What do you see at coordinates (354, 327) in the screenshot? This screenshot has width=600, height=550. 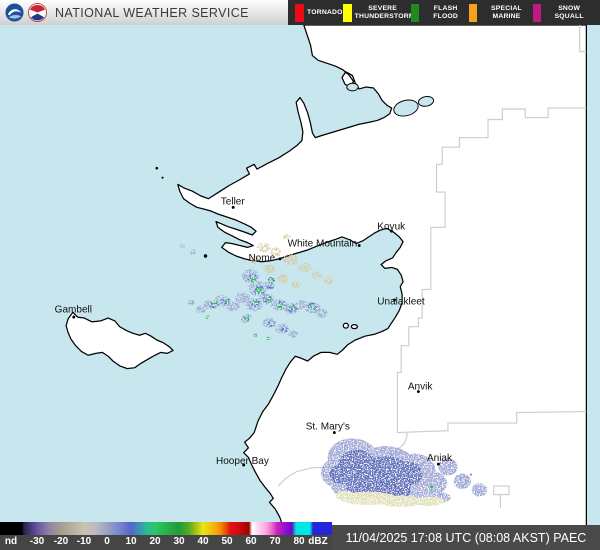 I see `small-island` at bounding box center [354, 327].